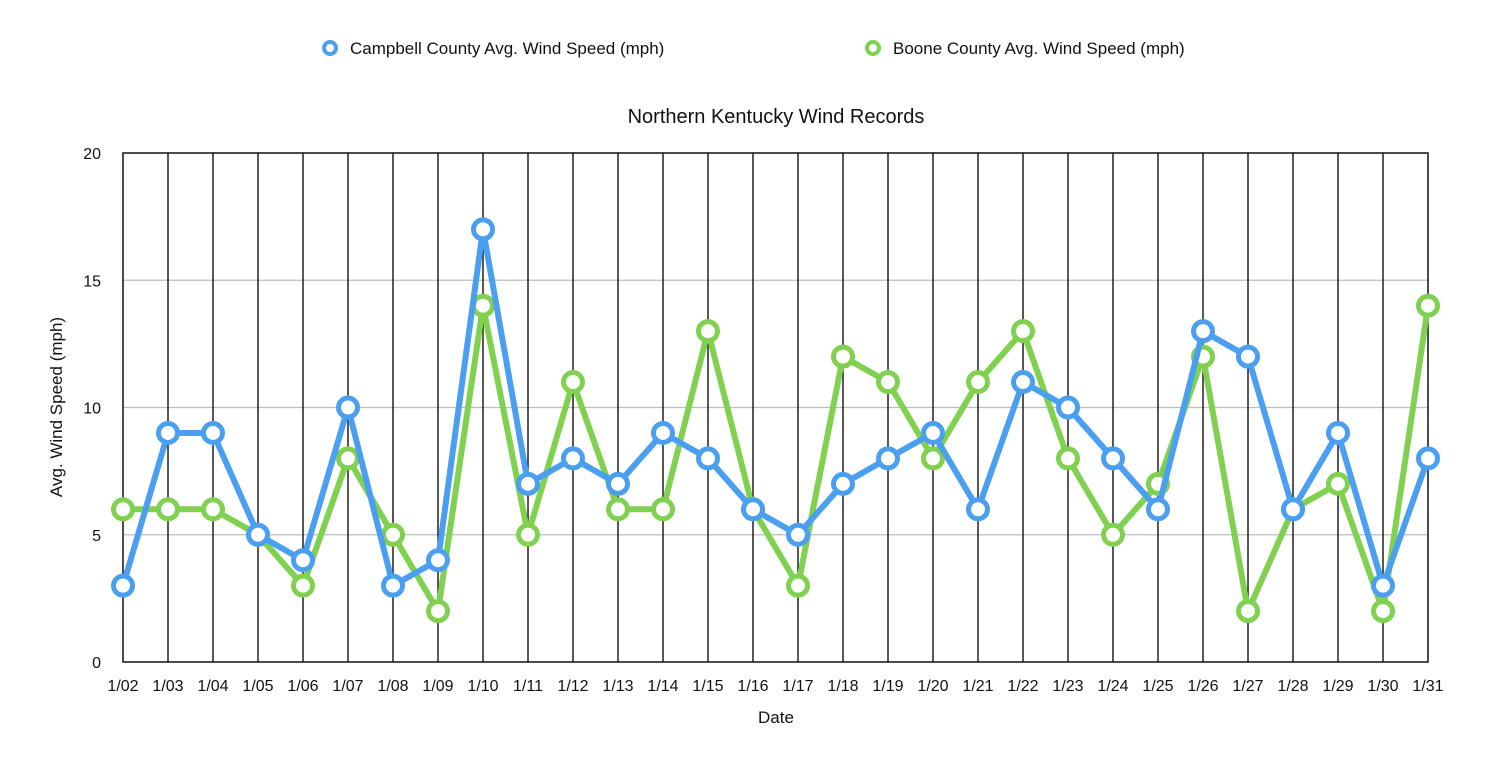  I want to click on x-tick-label: 1/05, so click(257, 686).